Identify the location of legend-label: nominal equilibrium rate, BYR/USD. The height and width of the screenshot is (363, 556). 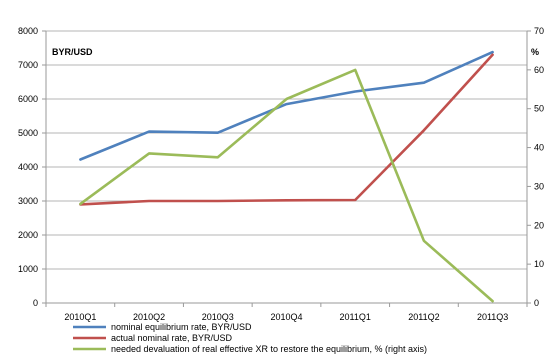
(181, 327).